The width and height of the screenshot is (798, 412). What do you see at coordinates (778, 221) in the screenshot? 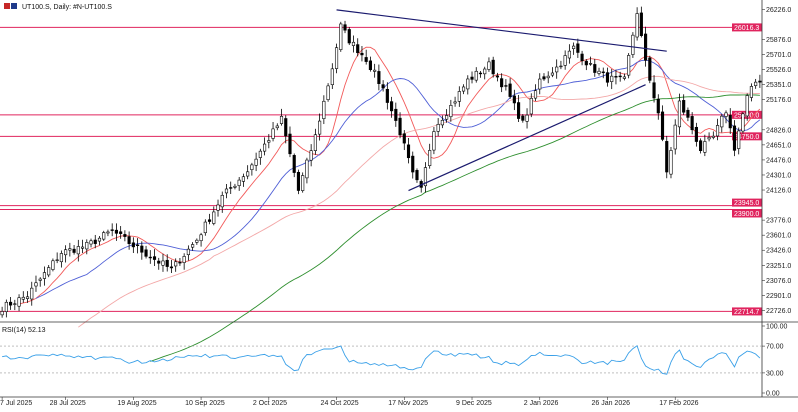
I see `price-tick-label: 23776.0` at bounding box center [778, 221].